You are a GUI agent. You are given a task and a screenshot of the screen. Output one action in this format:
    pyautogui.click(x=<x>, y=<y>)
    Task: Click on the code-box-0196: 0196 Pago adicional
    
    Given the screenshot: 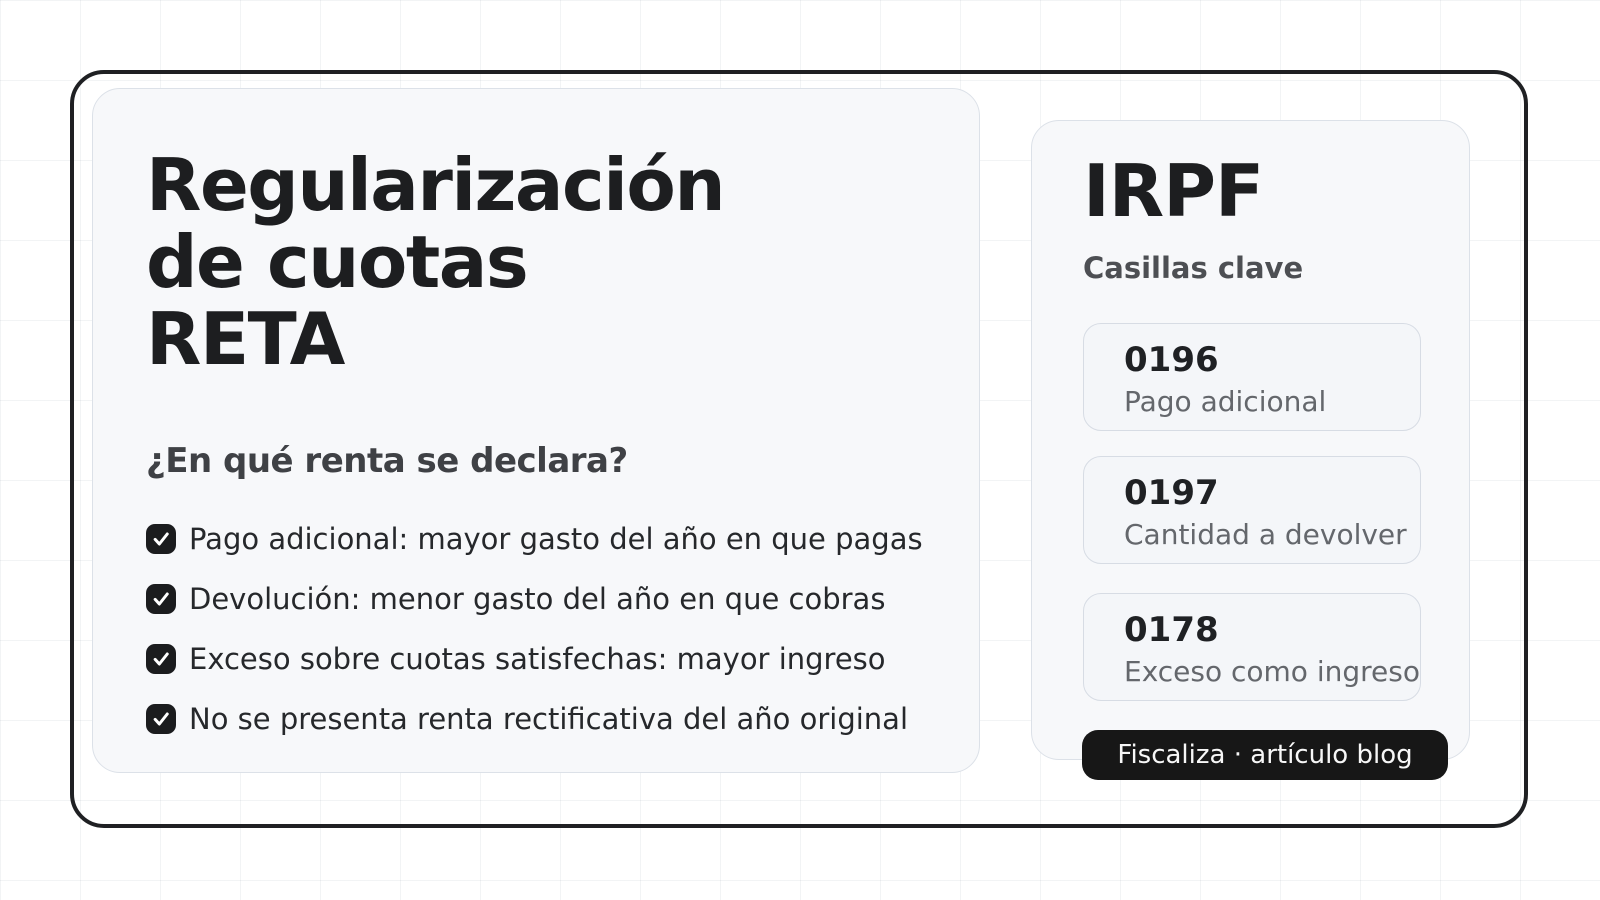 What is the action you would take?
    pyautogui.click(x=1252, y=377)
    